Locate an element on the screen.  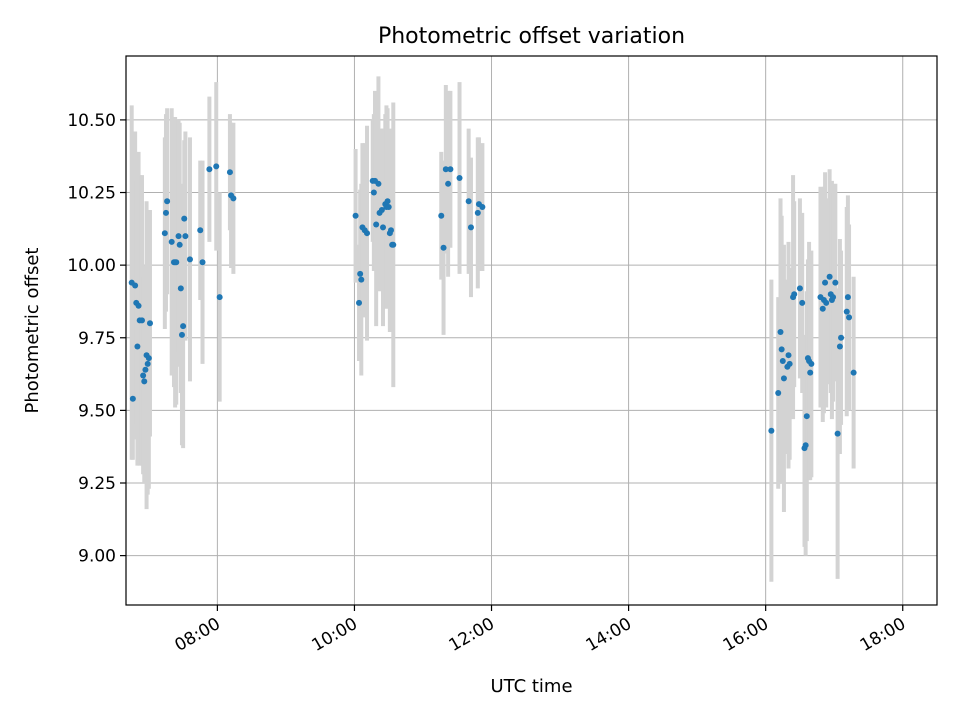
y-axis: 9.00 9.25 9.50 9.75 10.00 10.25 10.50 is located at coordinates (96, 339).